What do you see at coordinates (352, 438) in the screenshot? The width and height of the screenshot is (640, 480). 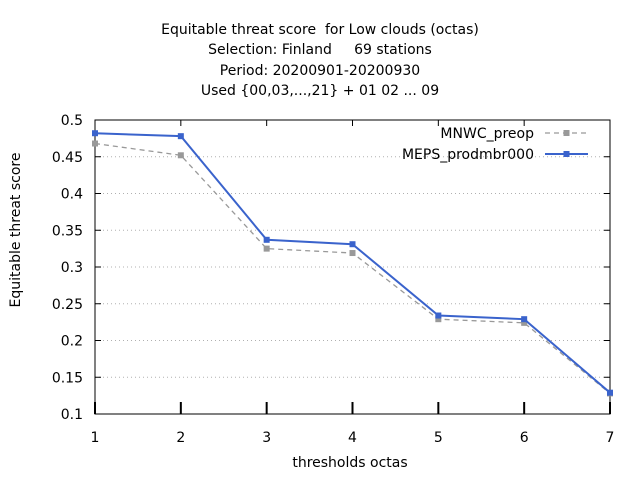 I see `x-tick-label: 4` at bounding box center [352, 438].